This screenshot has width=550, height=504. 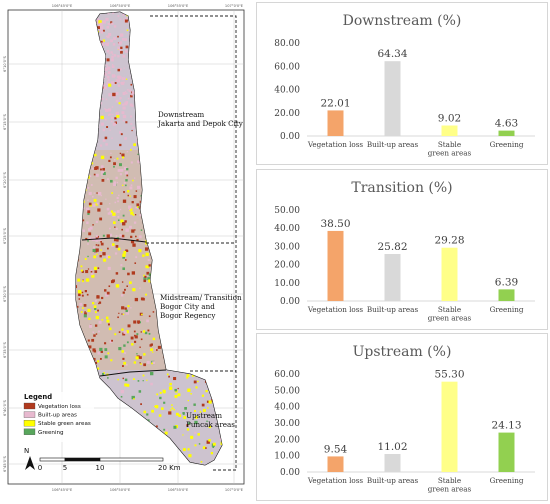 I want to click on downstream-boundary, so click(x=114, y=240).